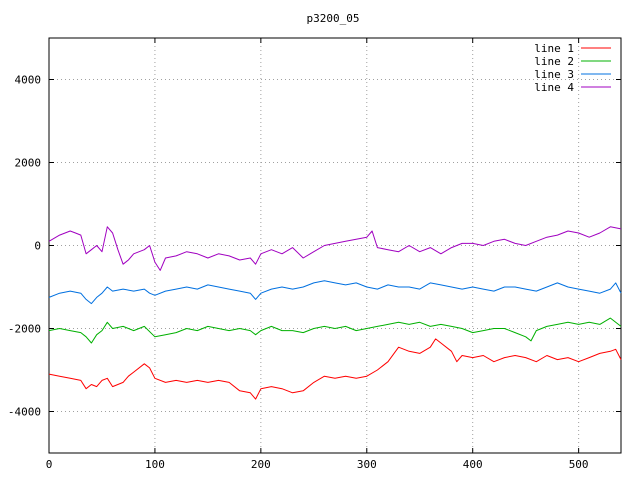 This screenshot has height=480, width=640. What do you see at coordinates (155, 464) in the screenshot?
I see `x-tick-label: 100` at bounding box center [155, 464].